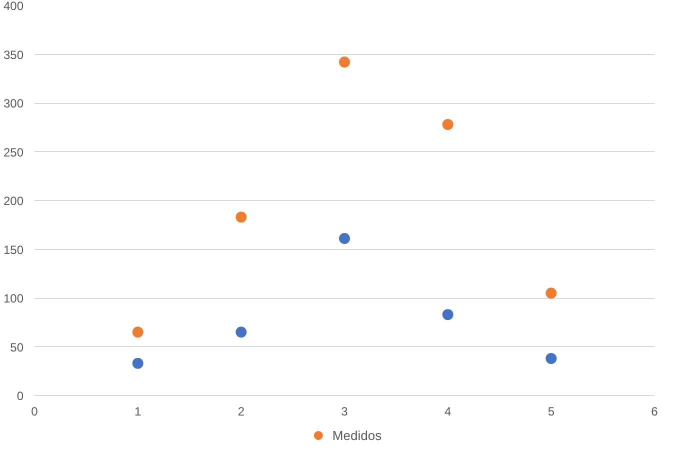  What do you see at coordinates (344, 411) in the screenshot?
I see `x-tick-label: 3` at bounding box center [344, 411].